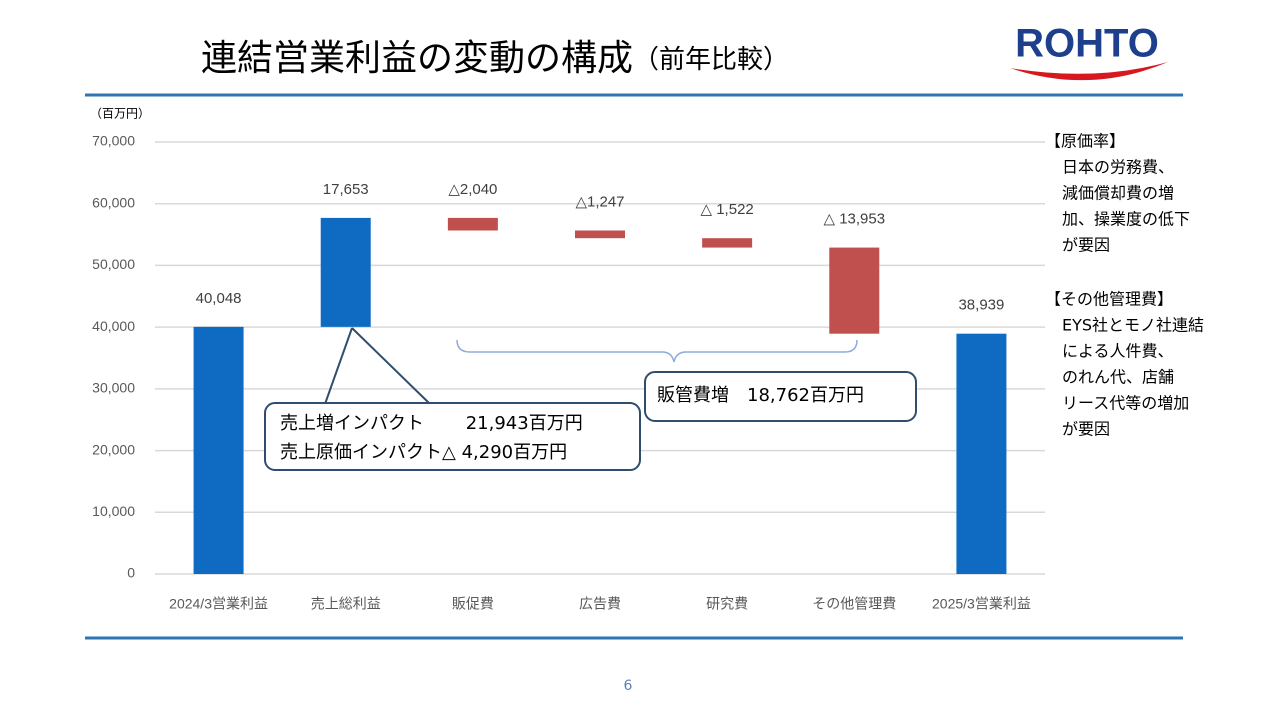  What do you see at coordinates (423, 452) in the screenshot?
I see `callout-text: 売上原価インパクト△ 4,290百万円` at bounding box center [423, 452].